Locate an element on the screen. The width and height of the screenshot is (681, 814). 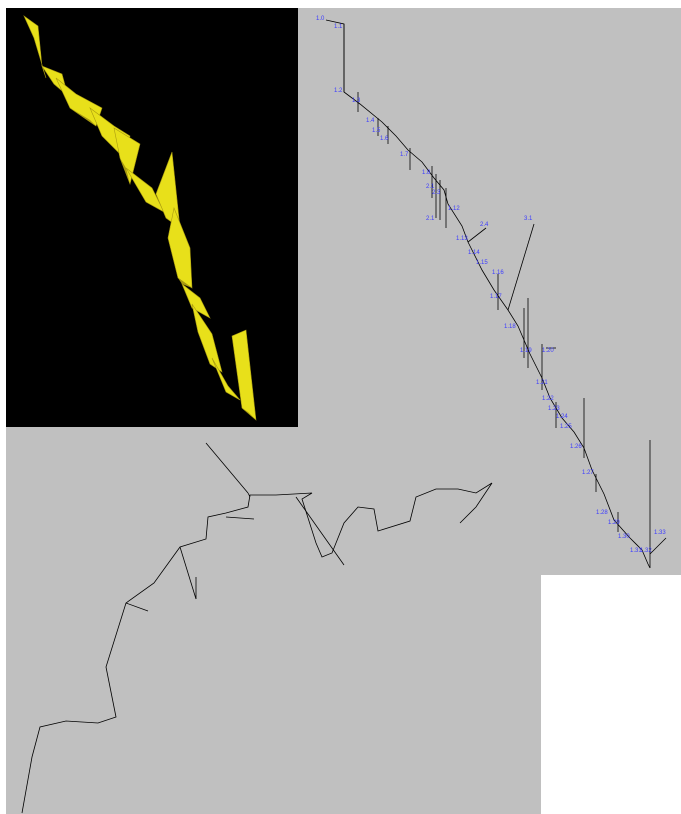
station-label: 1.16 is located at coordinates (498, 273).